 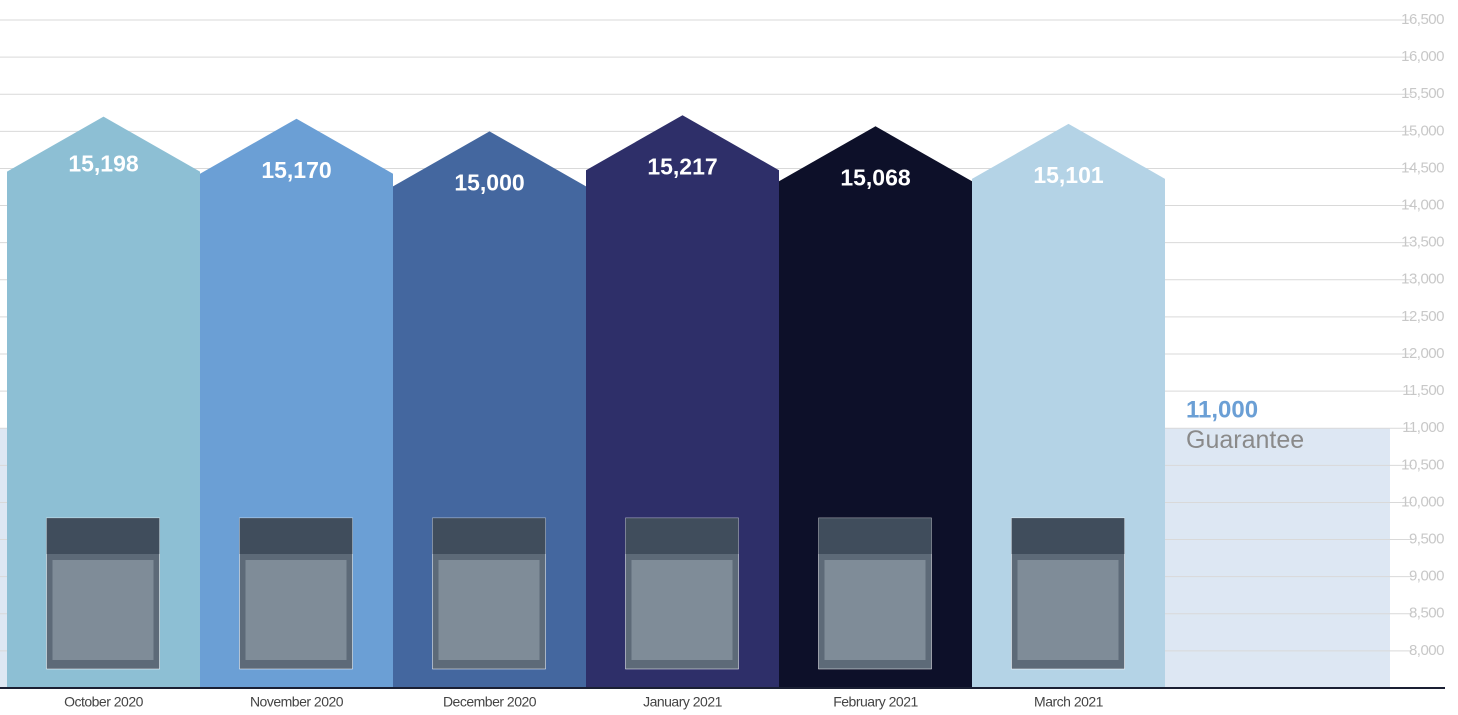 I want to click on x-tick-label: January 2021, so click(x=683, y=702).